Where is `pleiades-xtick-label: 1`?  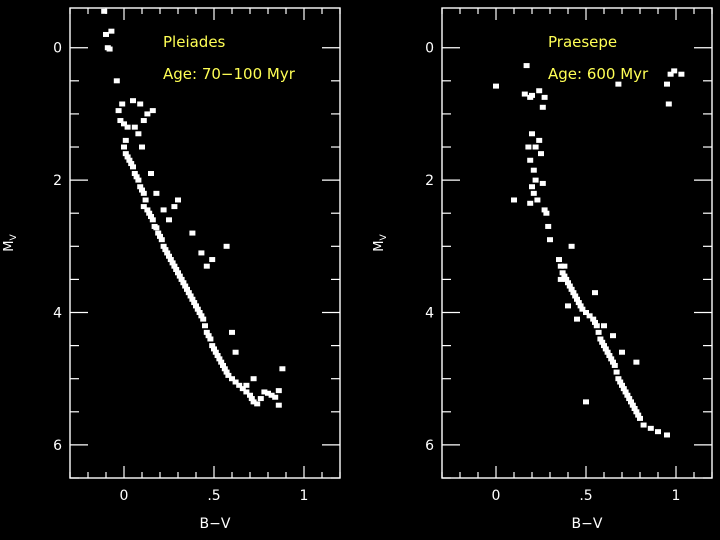 pleiades-xtick-label: 1 is located at coordinates (304, 496).